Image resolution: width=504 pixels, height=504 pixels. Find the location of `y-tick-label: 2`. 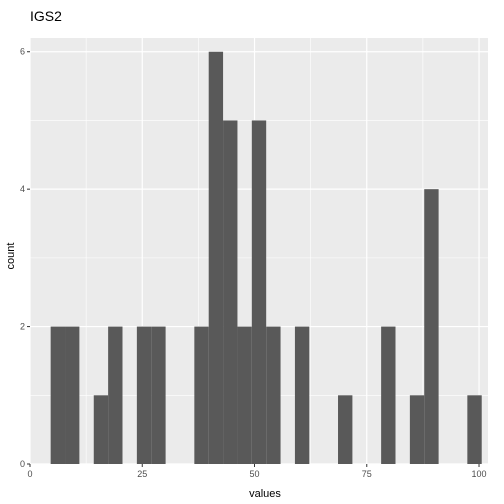

y-tick-label: 2 is located at coordinates (22, 327).